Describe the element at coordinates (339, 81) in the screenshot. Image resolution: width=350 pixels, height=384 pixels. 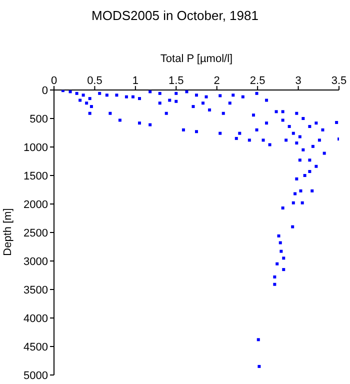
I see `x-tick-label: 3.5` at that location.